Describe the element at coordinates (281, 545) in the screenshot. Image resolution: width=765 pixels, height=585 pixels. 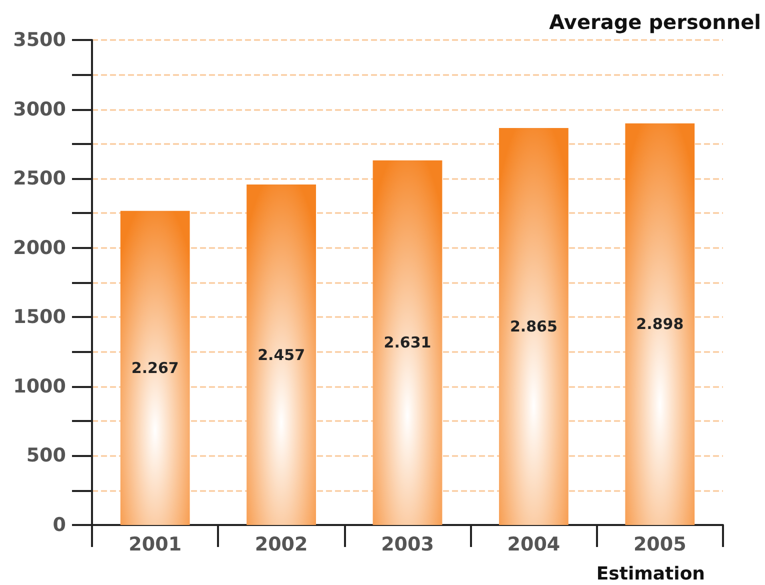
I see `x-tick-label: 2002` at that location.